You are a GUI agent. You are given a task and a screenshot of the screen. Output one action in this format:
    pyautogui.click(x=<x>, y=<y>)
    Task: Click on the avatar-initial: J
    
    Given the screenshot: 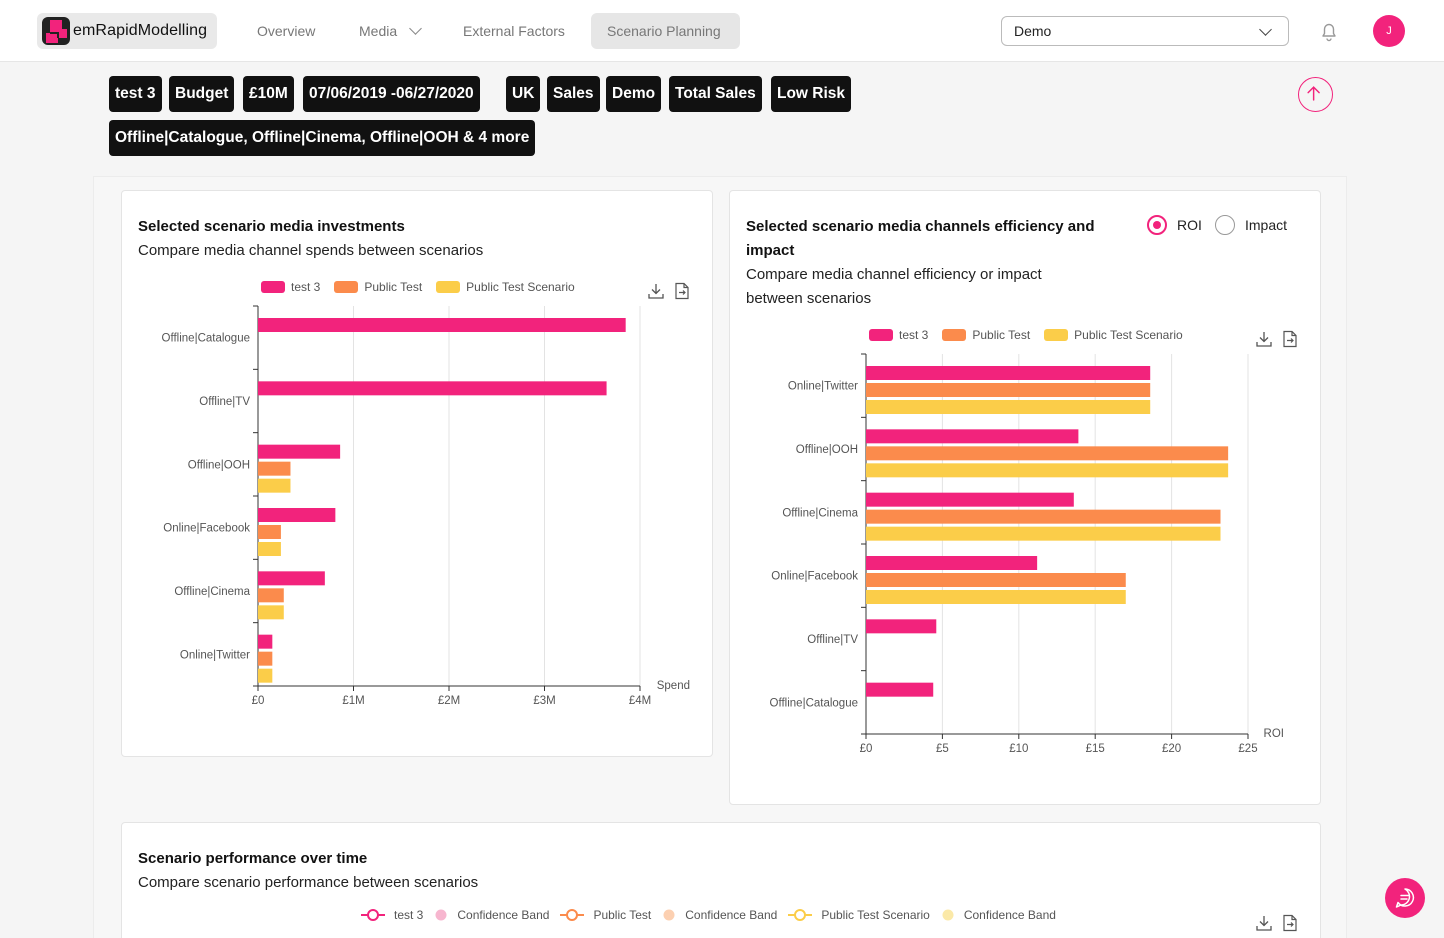 What is the action you would take?
    pyautogui.click(x=1389, y=31)
    